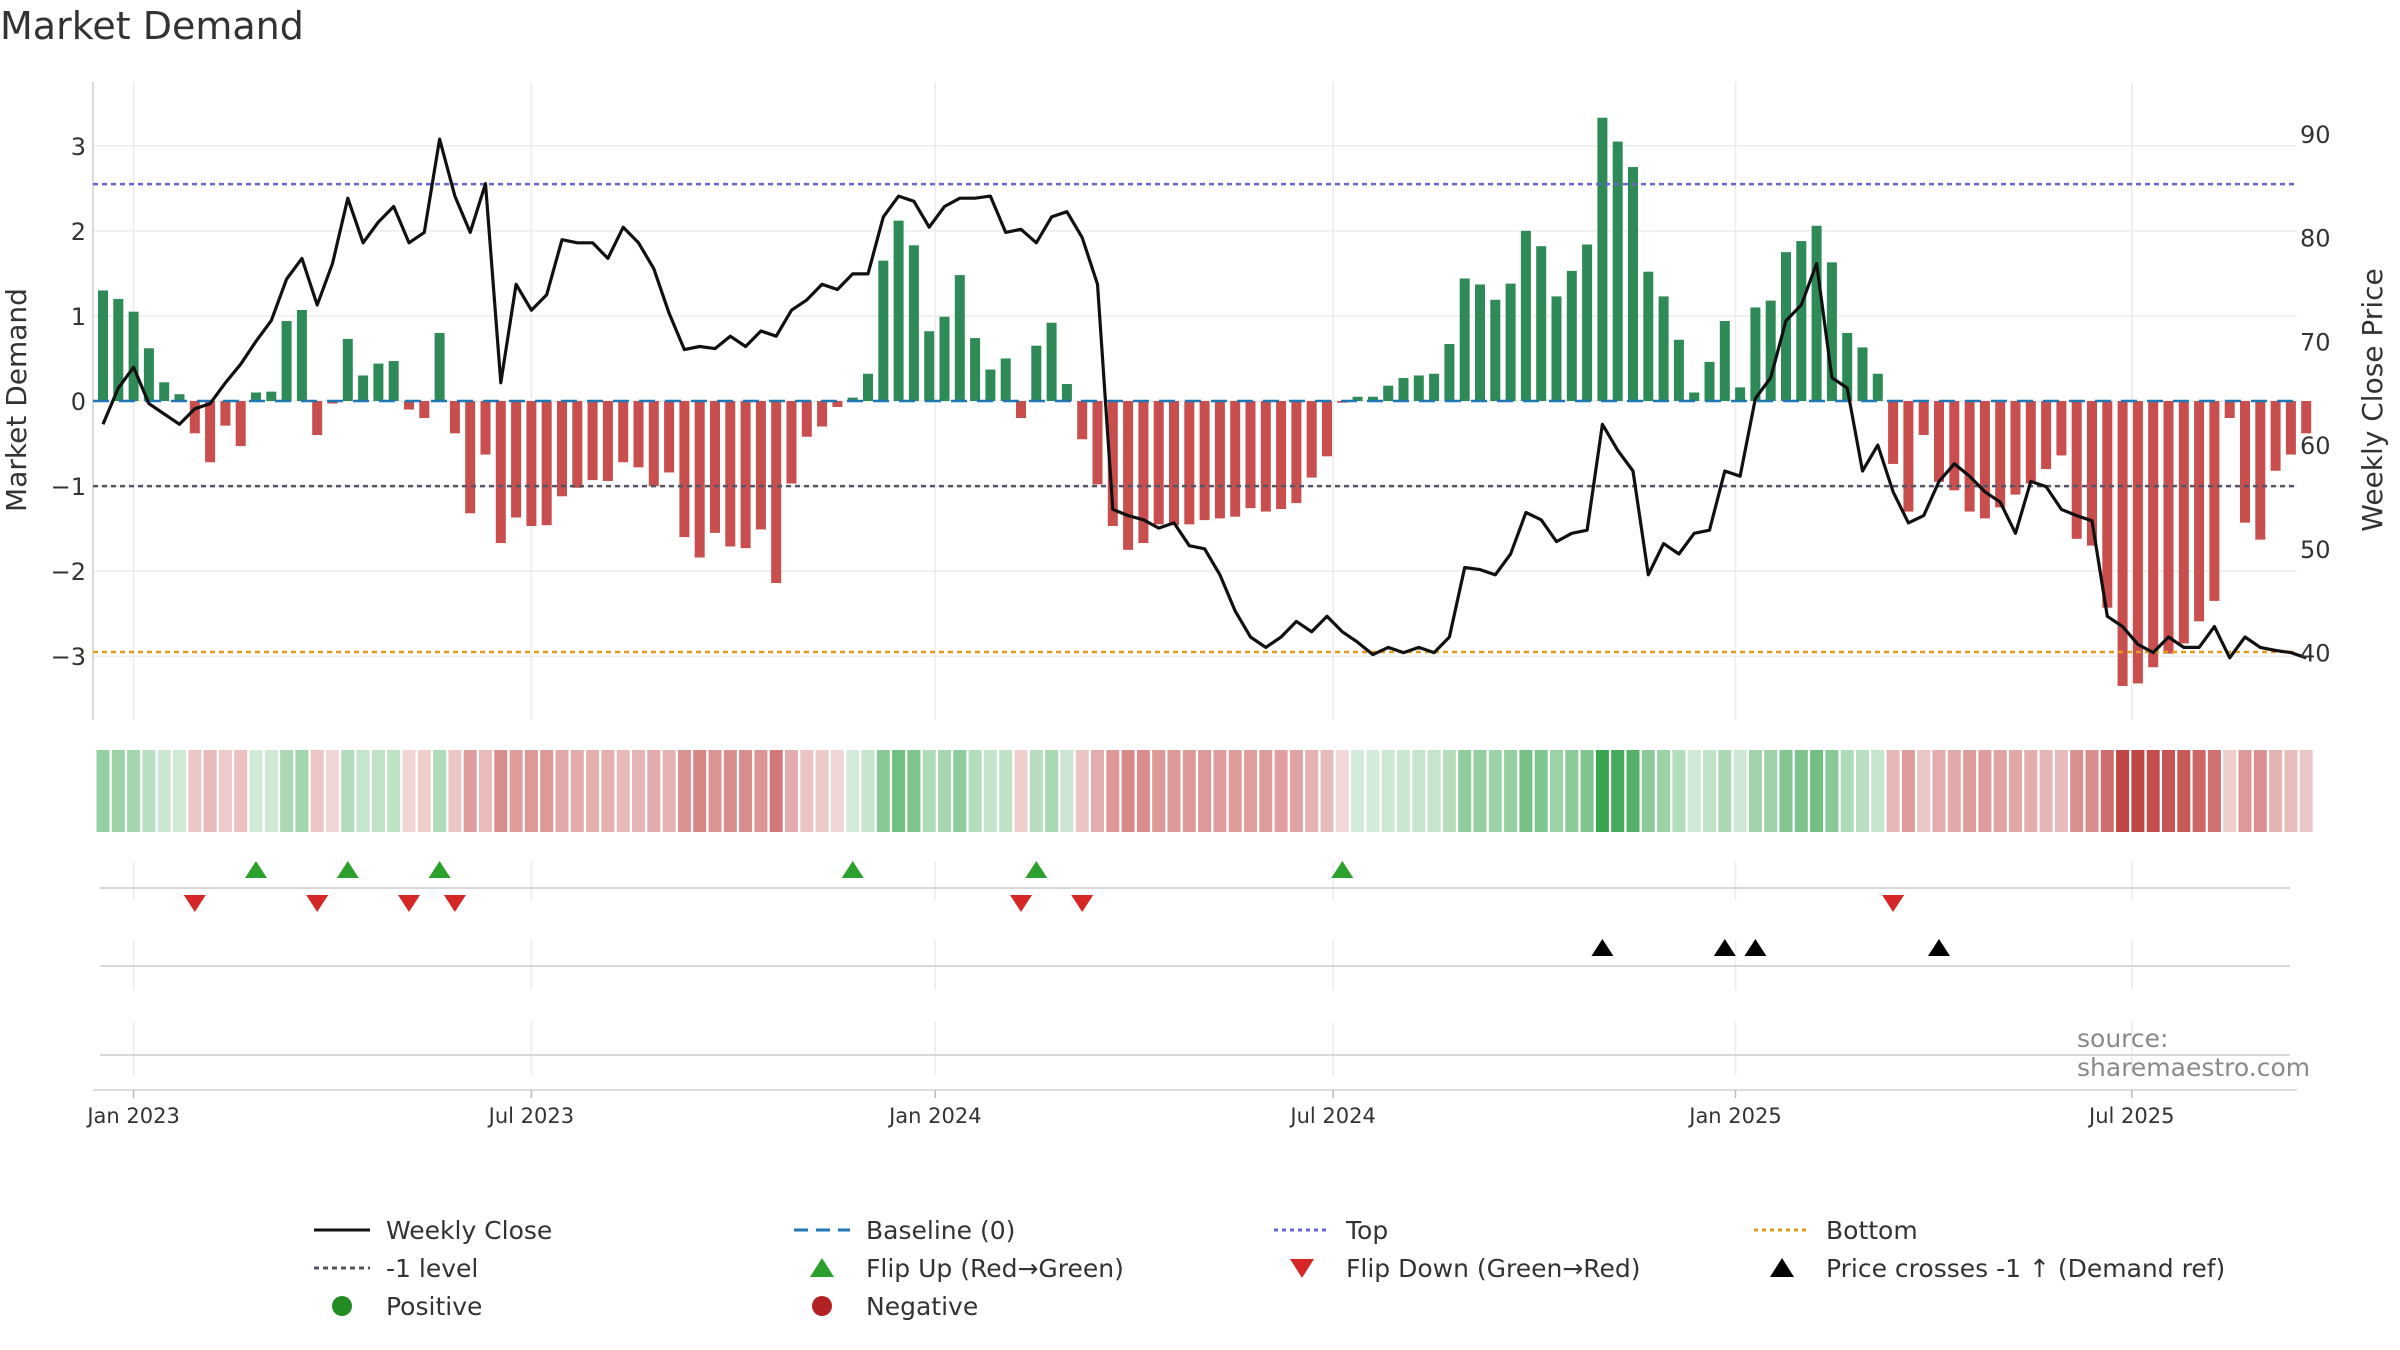  I want to click on y-right-tick-label: 40, so click(2315, 654).